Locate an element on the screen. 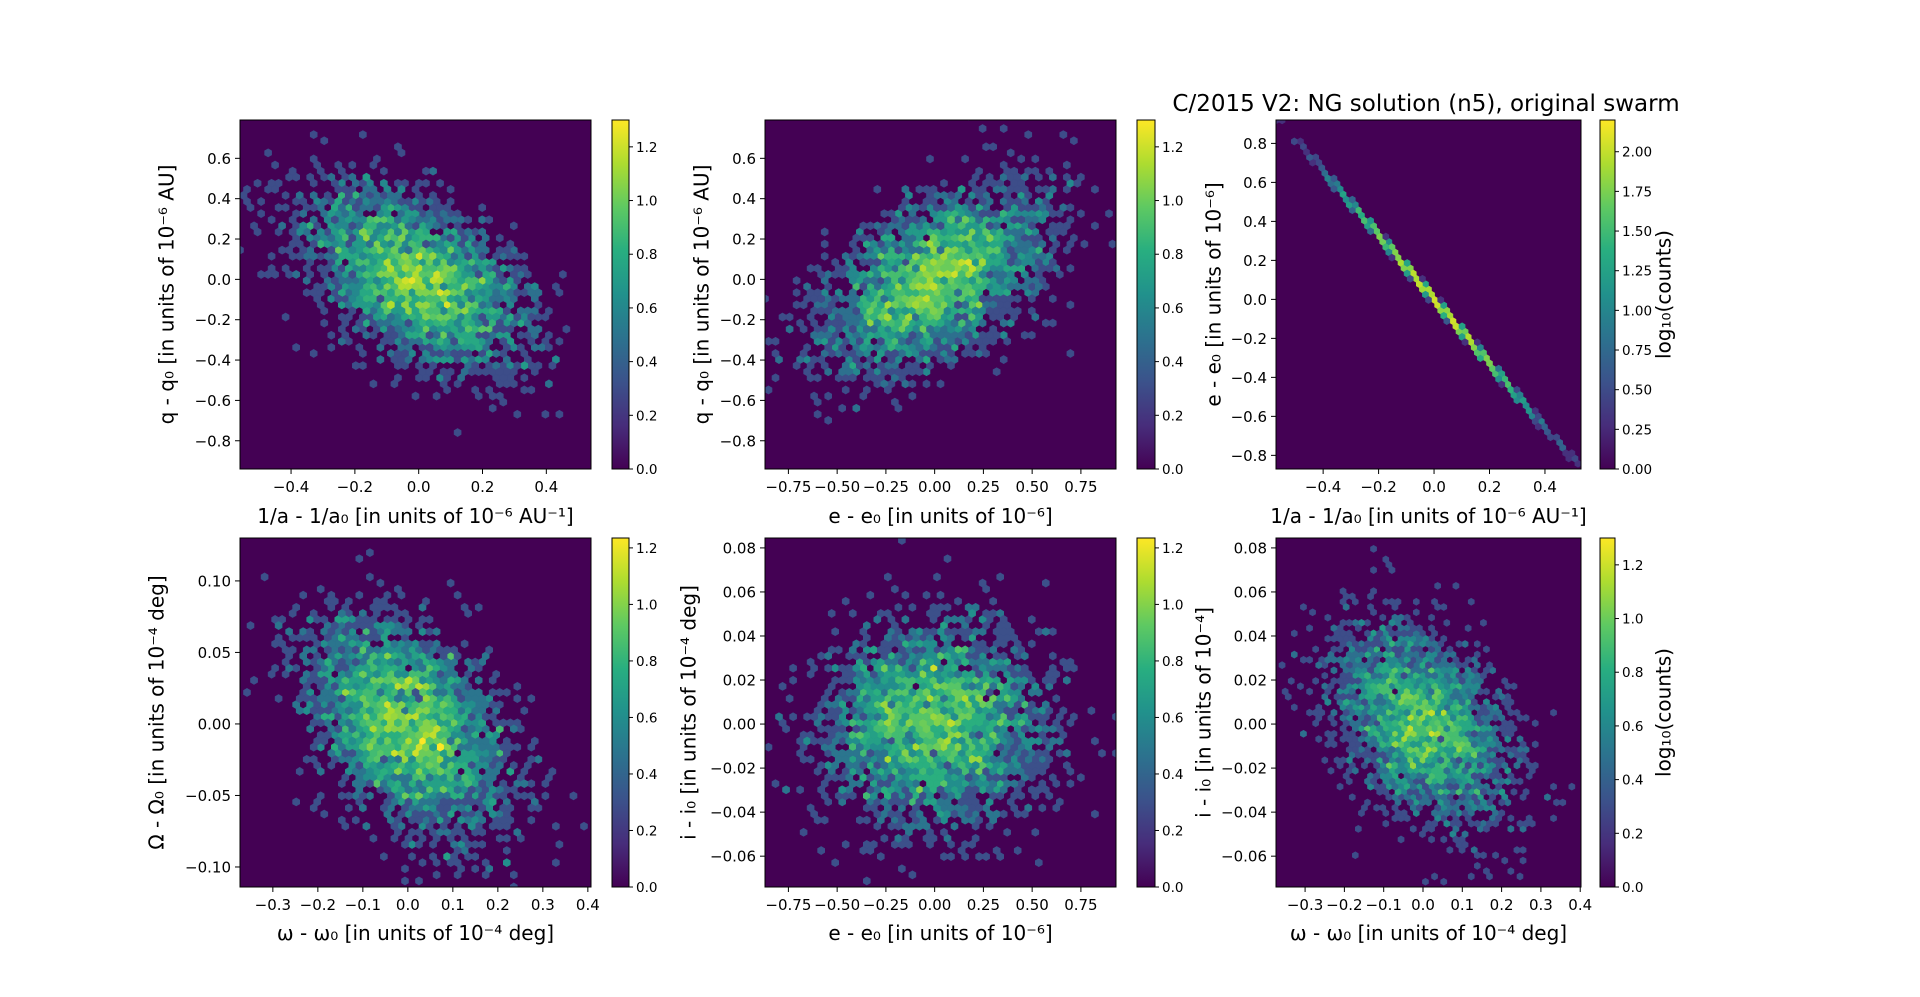 The height and width of the screenshot is (997, 1920). y-axis-label: q - q₀ [in units of 10⁻⁶ AU] is located at coordinates (702, 295).